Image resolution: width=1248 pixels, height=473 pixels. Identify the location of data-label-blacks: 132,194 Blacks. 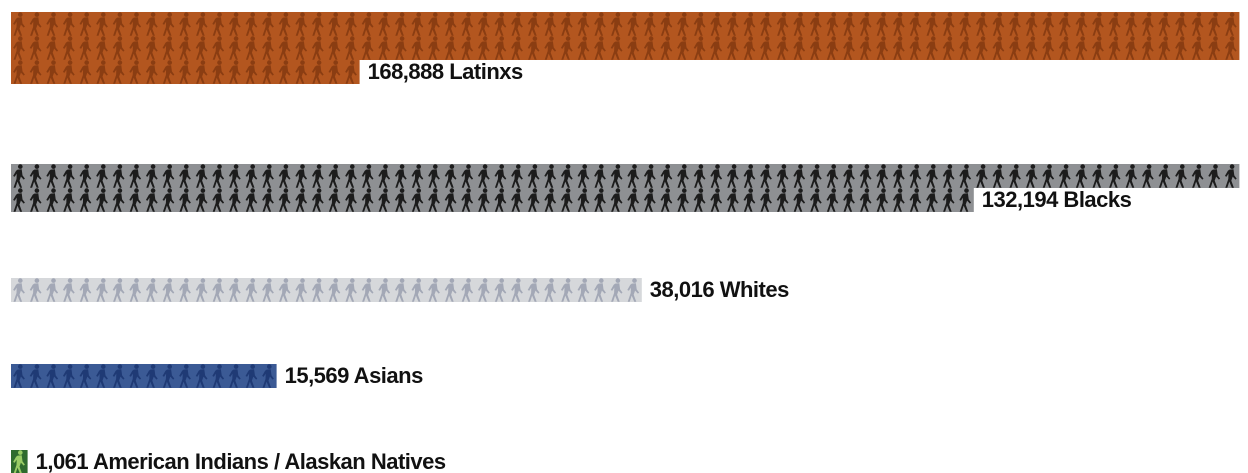
(1057, 199).